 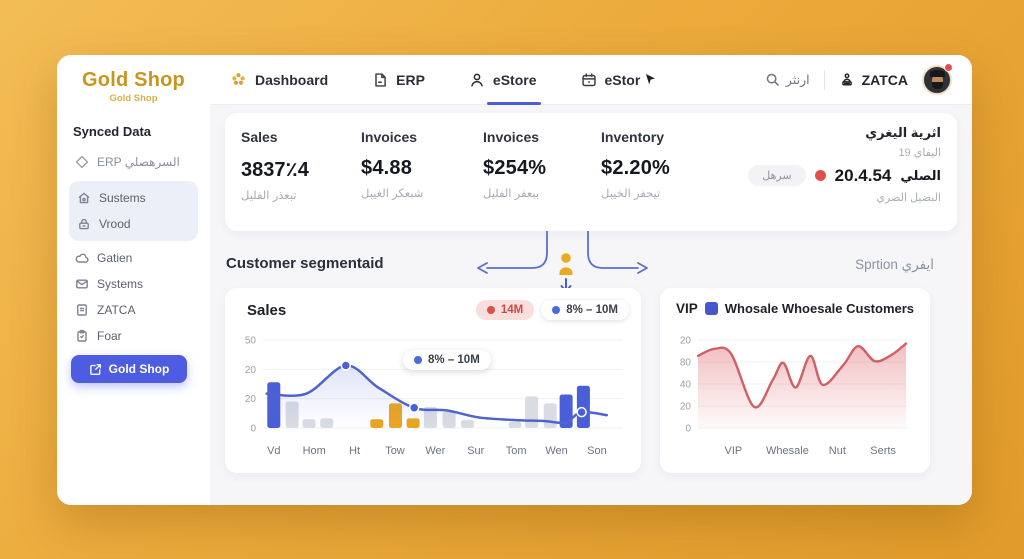 I want to click on sidebar-item-vrood: Vrood, so click(x=133, y=224).